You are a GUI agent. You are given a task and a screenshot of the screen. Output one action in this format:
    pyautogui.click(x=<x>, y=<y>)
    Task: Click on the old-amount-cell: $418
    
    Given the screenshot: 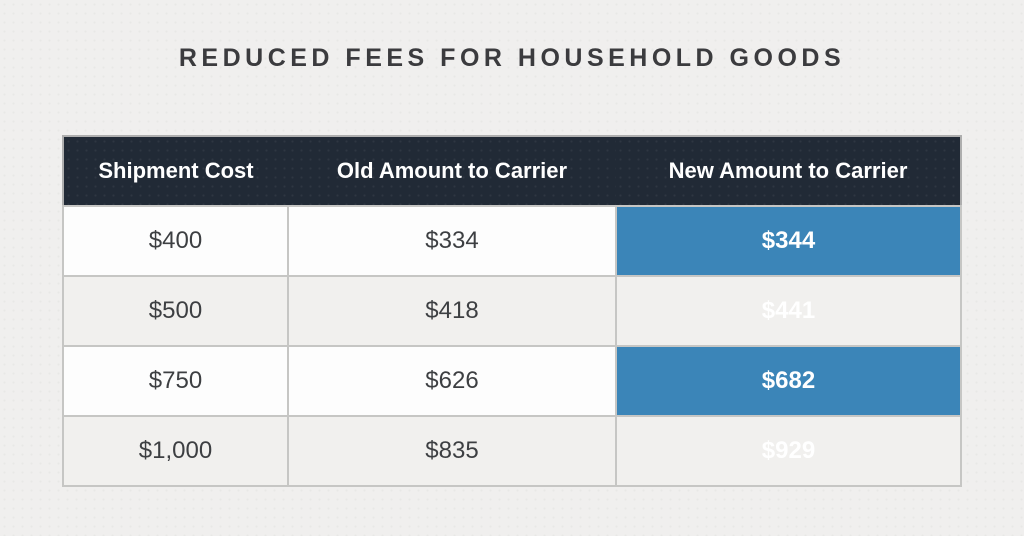 What is the action you would take?
    pyautogui.click(x=452, y=311)
    